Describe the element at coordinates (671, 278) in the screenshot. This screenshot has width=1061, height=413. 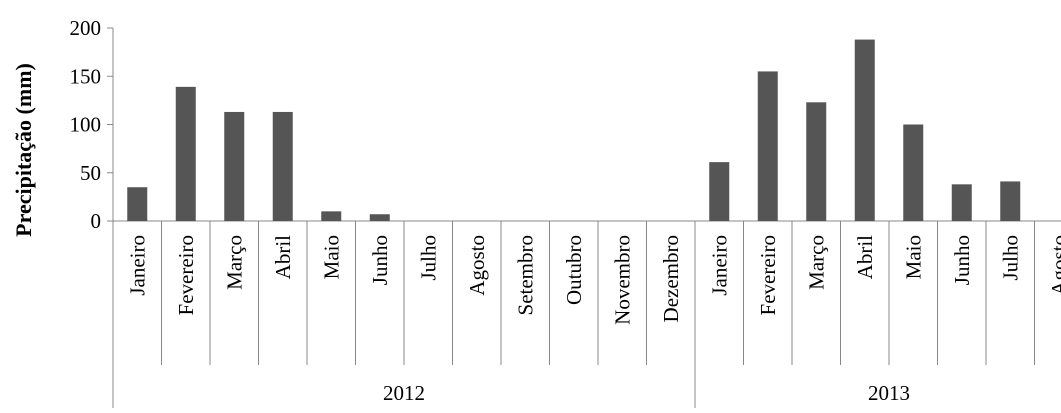
I see `category-label: Dezembro` at that location.